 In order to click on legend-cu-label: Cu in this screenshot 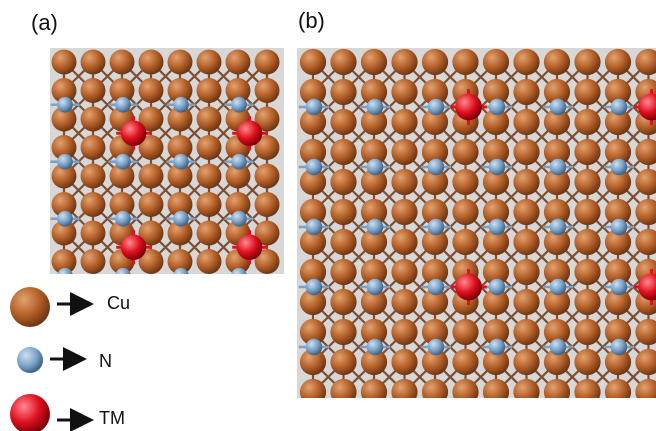, I will do `click(119, 303)`.